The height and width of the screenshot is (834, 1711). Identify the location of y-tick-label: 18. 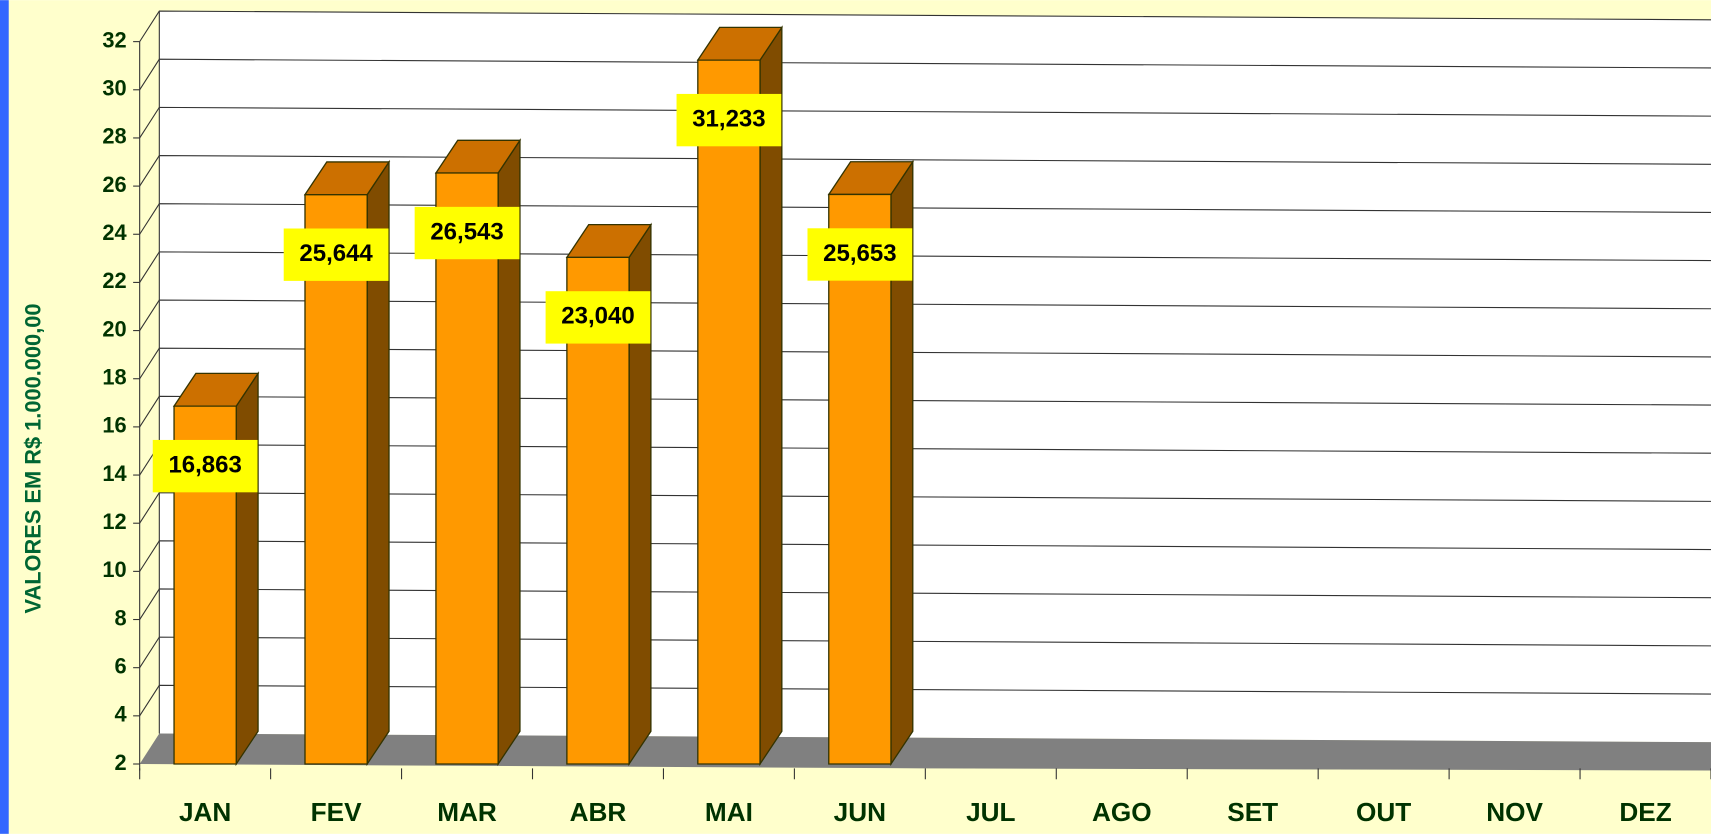
(114, 377).